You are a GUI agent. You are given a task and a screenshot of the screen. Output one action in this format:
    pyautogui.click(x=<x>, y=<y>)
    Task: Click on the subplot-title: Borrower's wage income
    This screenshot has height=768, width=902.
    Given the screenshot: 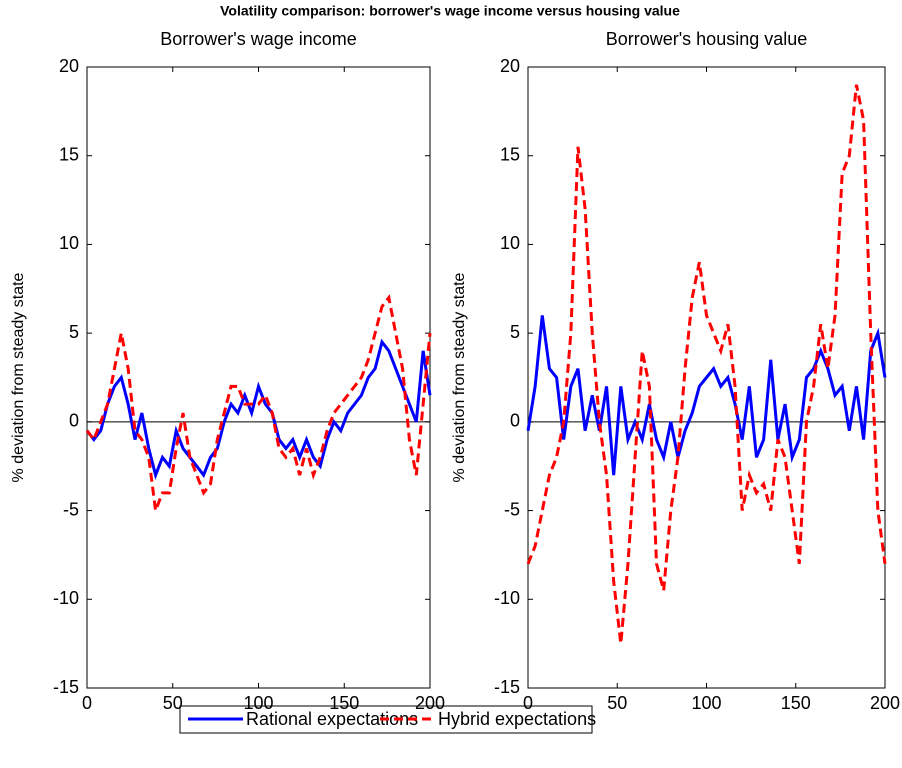 What is the action you would take?
    pyautogui.click(x=258, y=39)
    